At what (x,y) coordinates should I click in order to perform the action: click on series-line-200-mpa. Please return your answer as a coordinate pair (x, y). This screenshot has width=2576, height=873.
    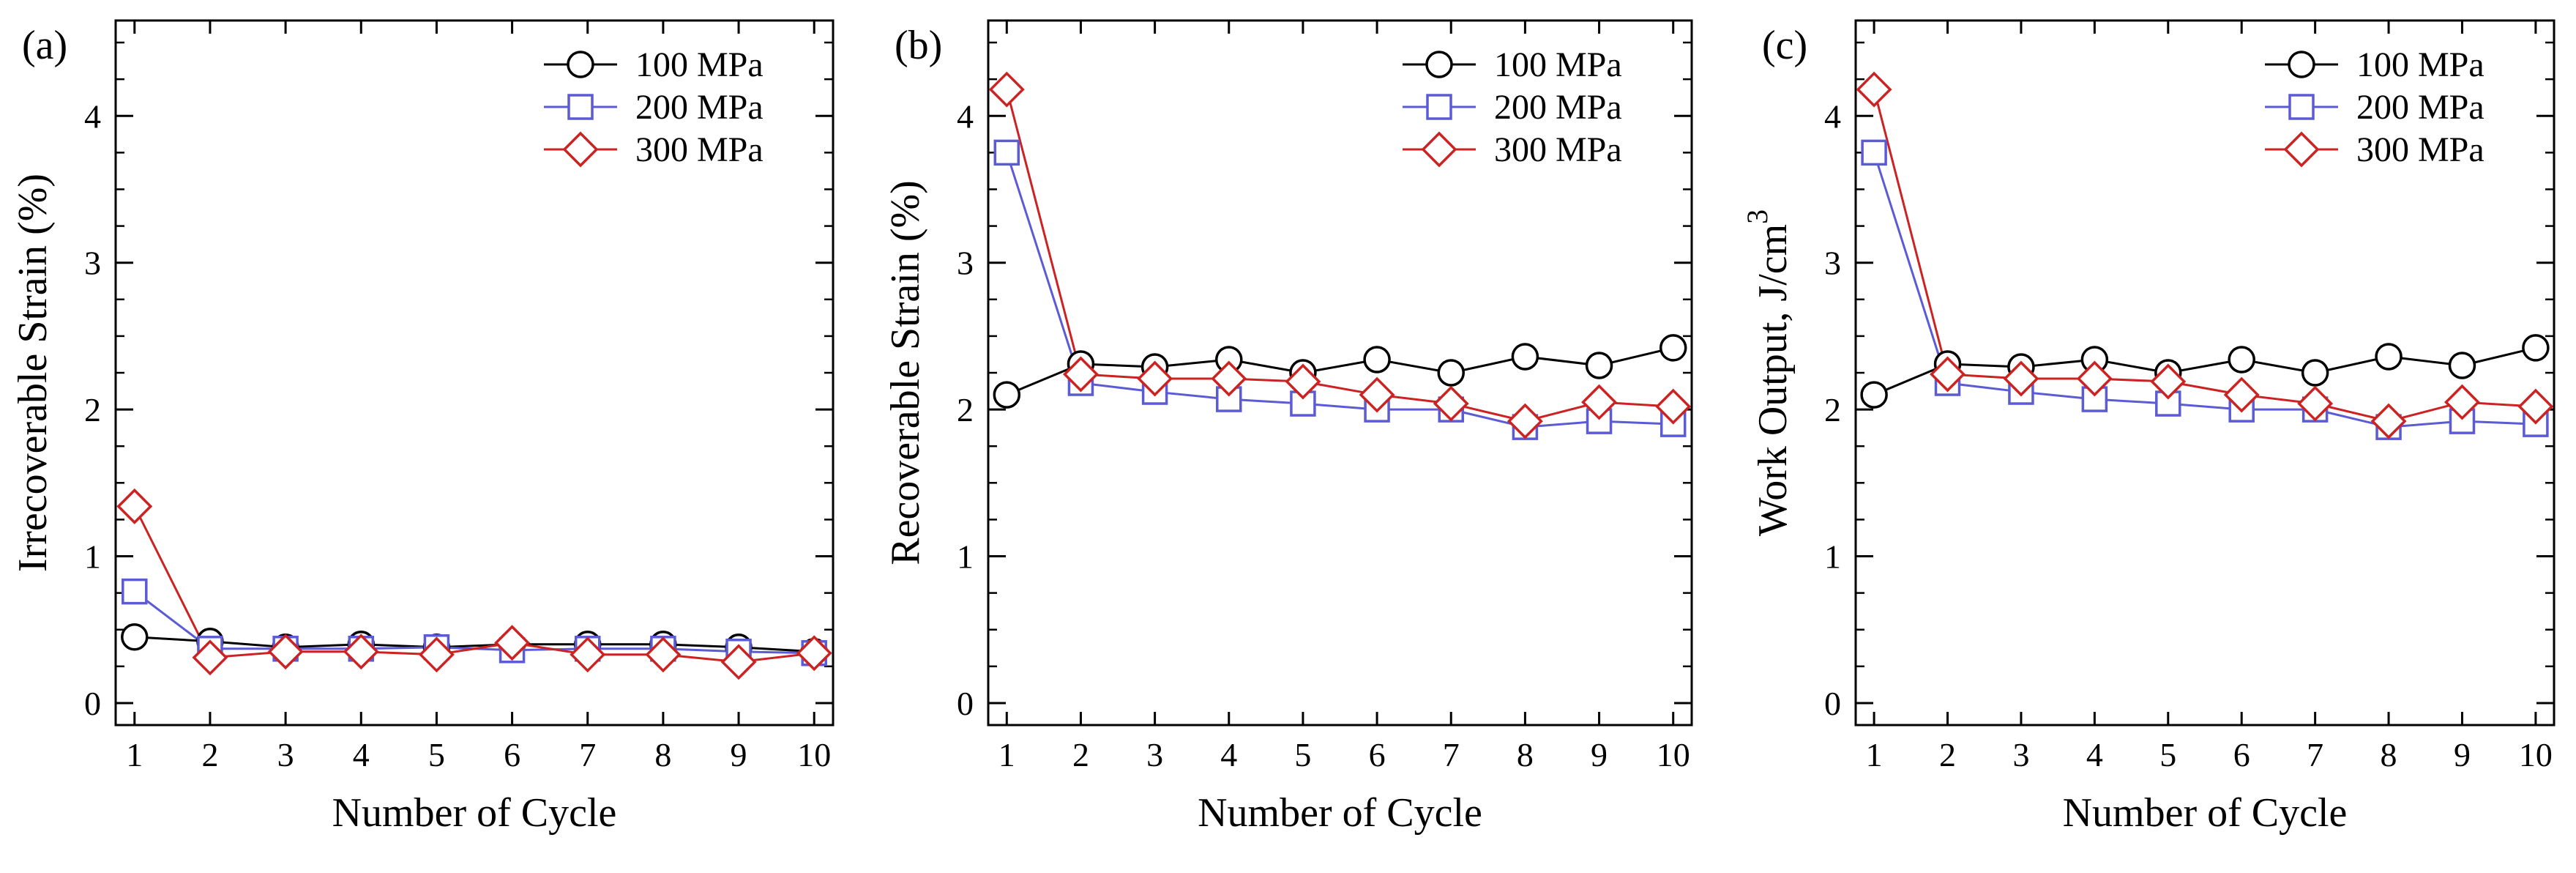
    Looking at the image, I should click on (1339, 290).